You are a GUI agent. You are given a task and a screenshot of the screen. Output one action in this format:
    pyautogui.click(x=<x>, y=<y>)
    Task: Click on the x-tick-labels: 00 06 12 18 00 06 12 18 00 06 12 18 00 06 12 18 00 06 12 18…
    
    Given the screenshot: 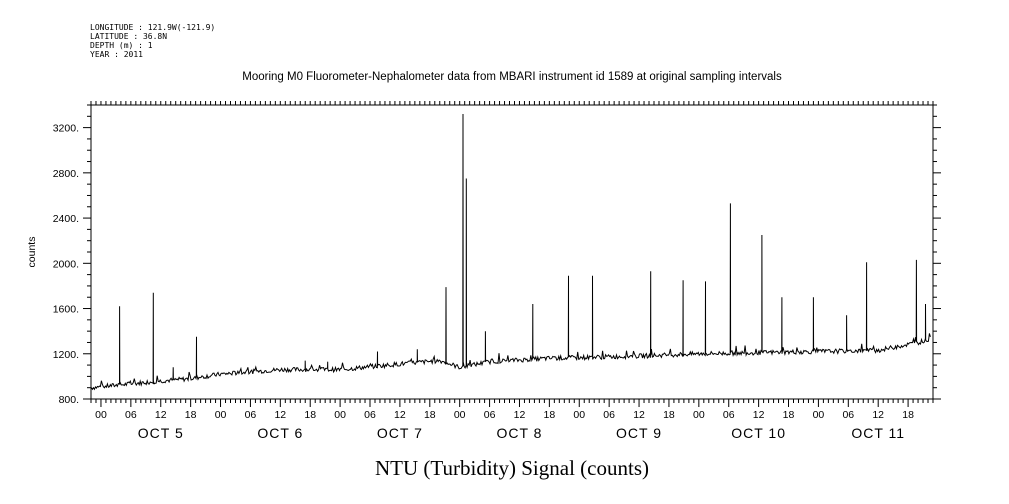 What is the action you would take?
    pyautogui.click(x=504, y=415)
    